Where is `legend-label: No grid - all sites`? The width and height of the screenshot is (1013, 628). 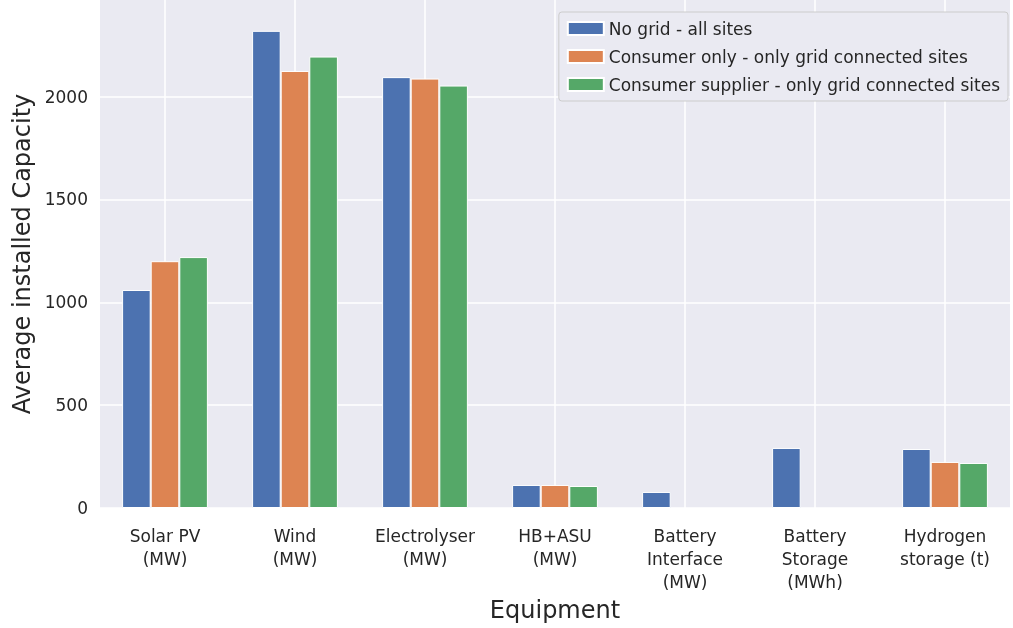
legend-label: No grid - all sites is located at coordinates (680, 28).